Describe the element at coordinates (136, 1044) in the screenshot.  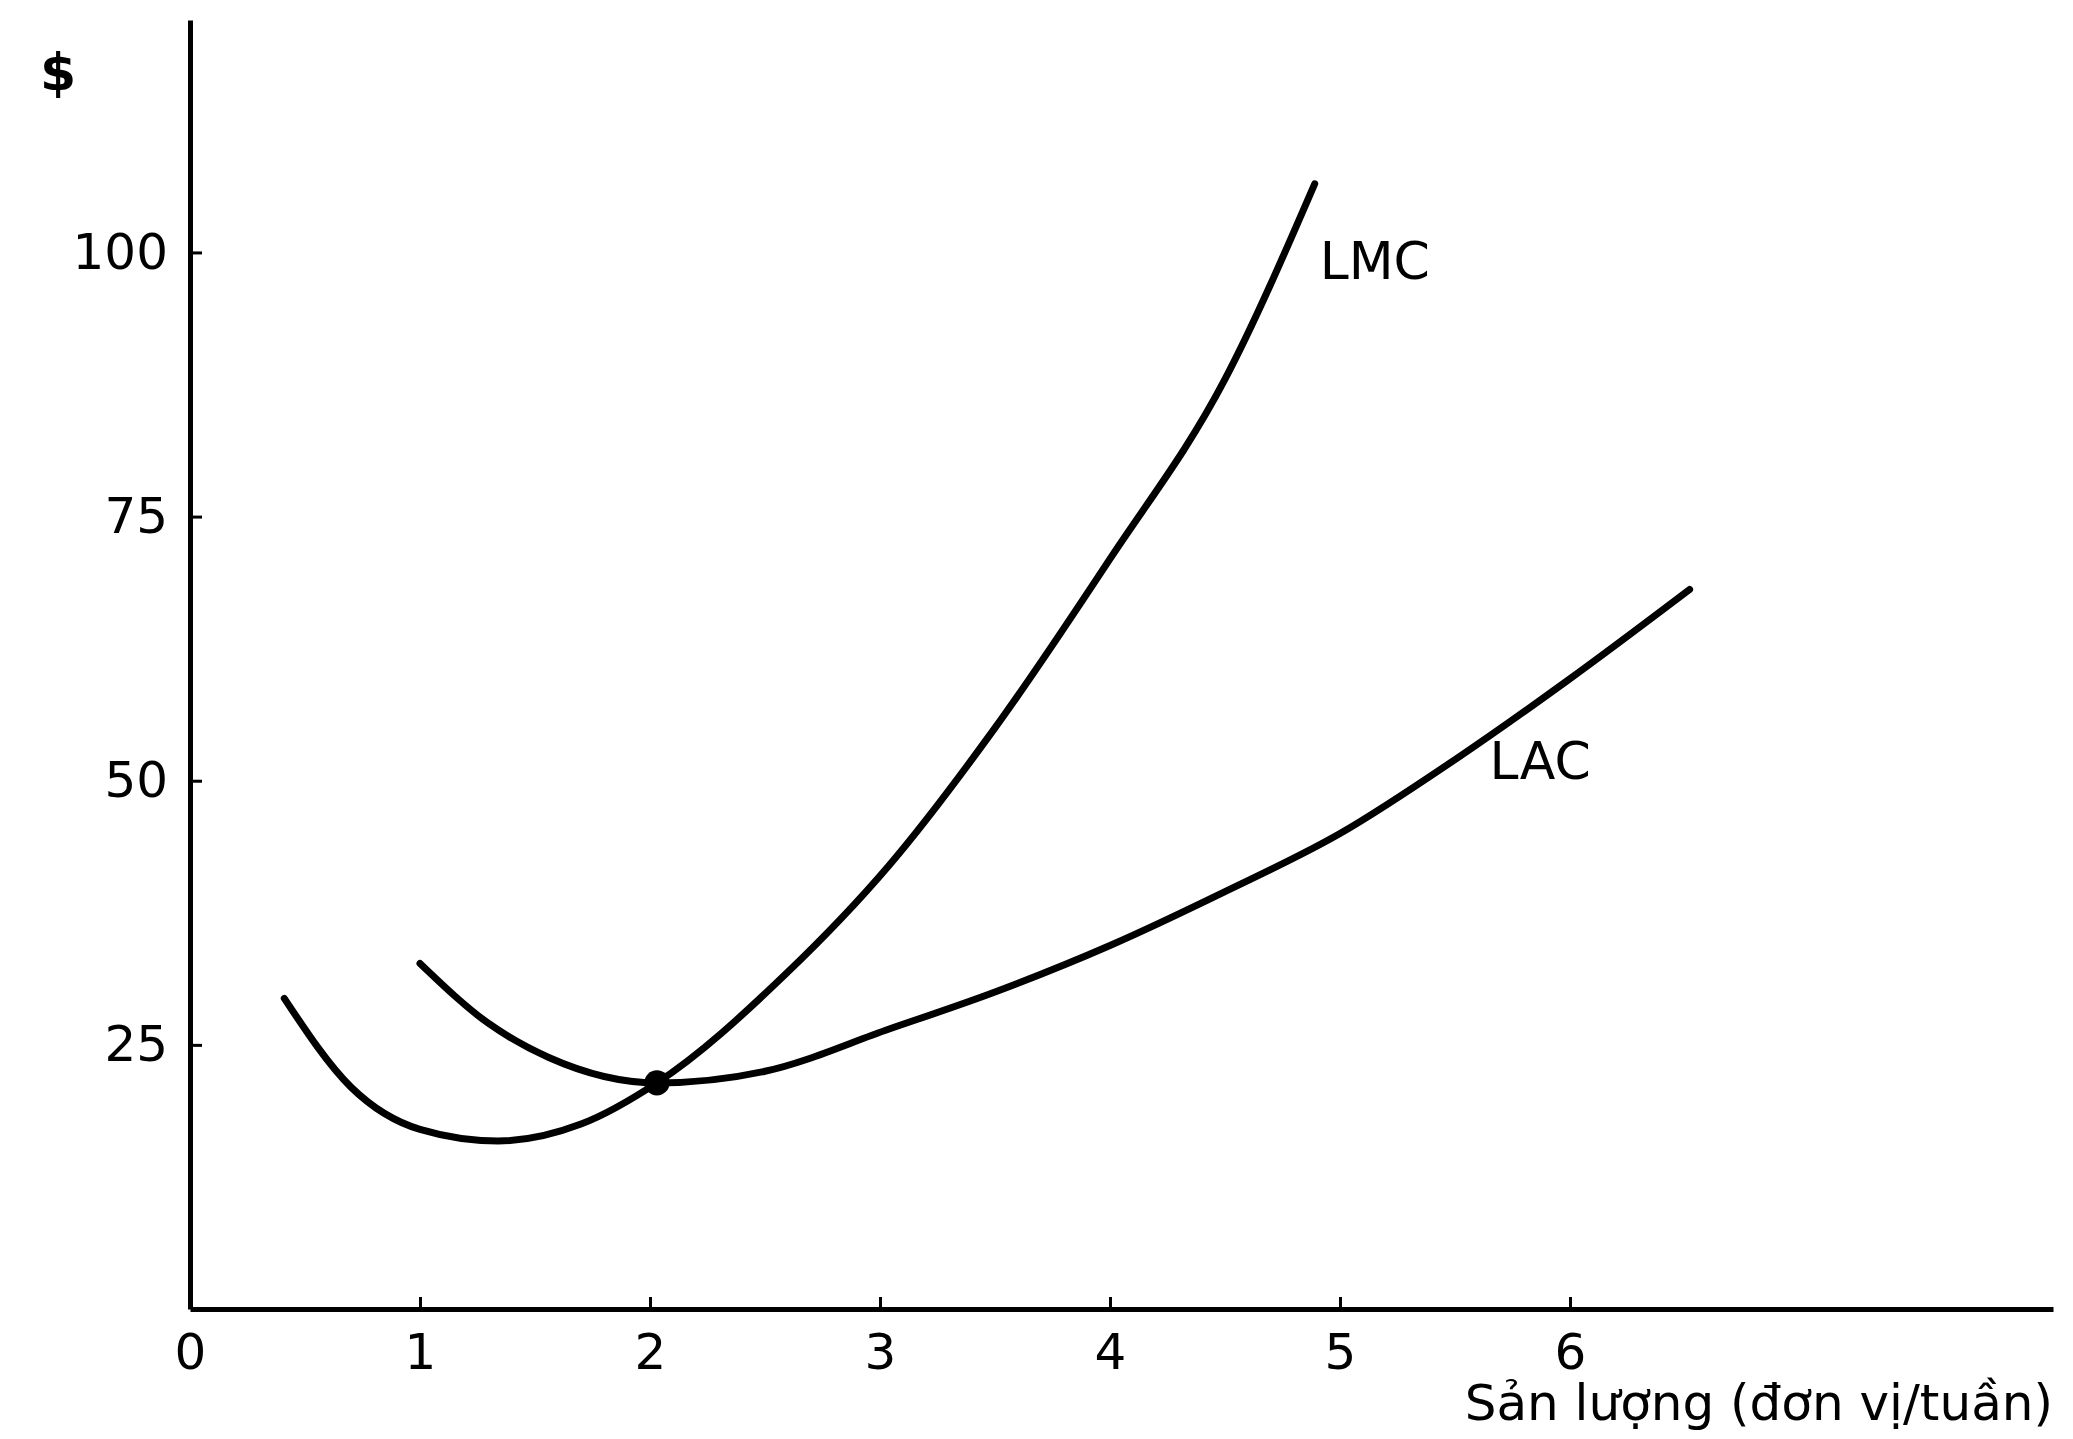
I see `y-tick-label: 25` at that location.